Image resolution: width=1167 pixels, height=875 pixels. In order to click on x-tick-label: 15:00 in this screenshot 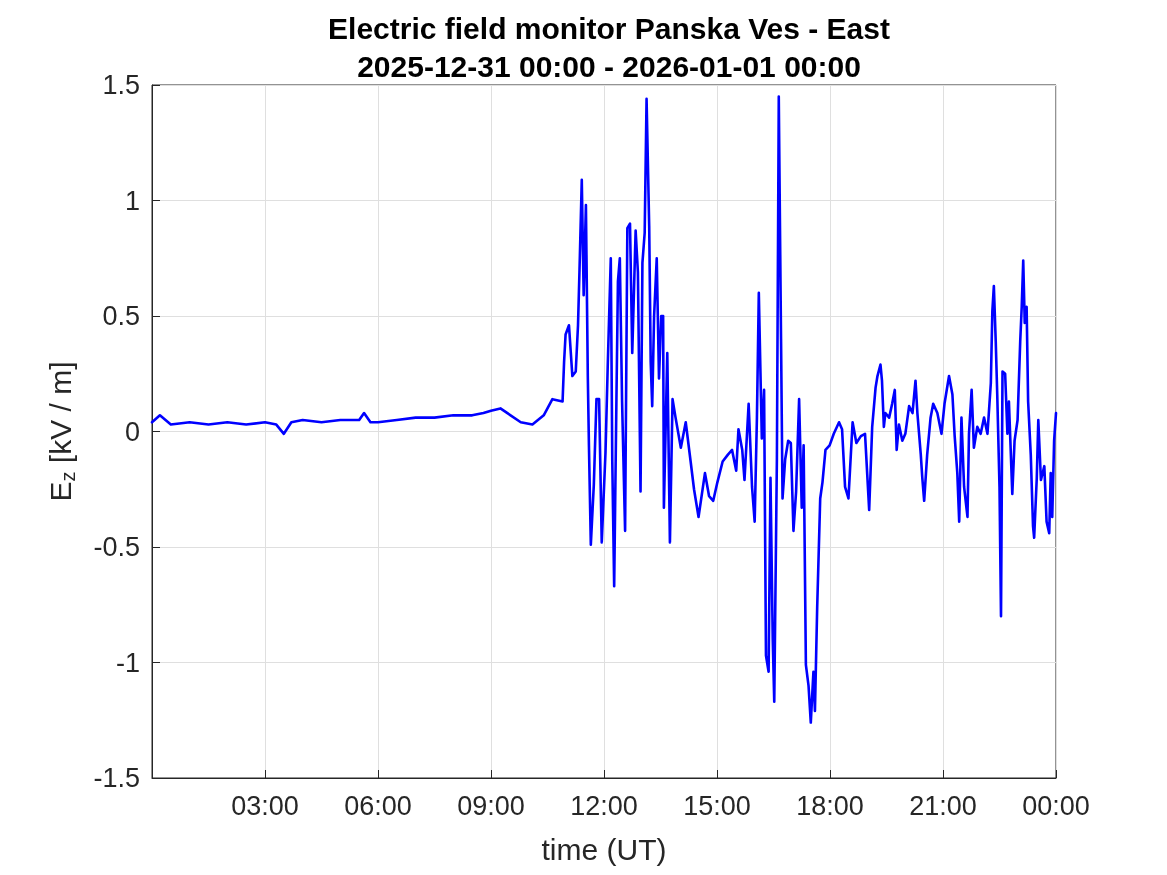, I will do `click(717, 805)`.